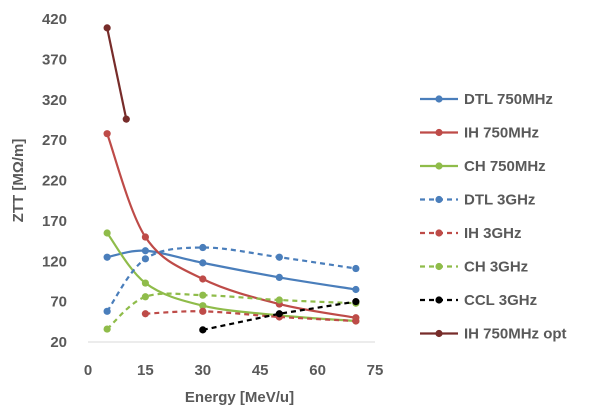 The width and height of the screenshot is (599, 409). What do you see at coordinates (54, 261) in the screenshot?
I see `y-tick-label: 120` at bounding box center [54, 261].